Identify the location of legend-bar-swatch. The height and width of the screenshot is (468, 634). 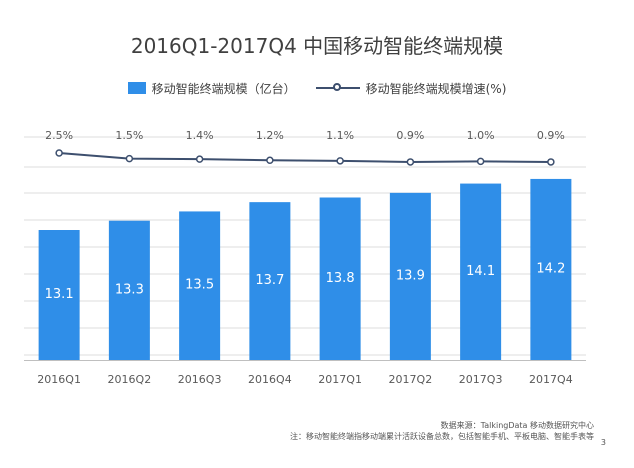
(136, 88).